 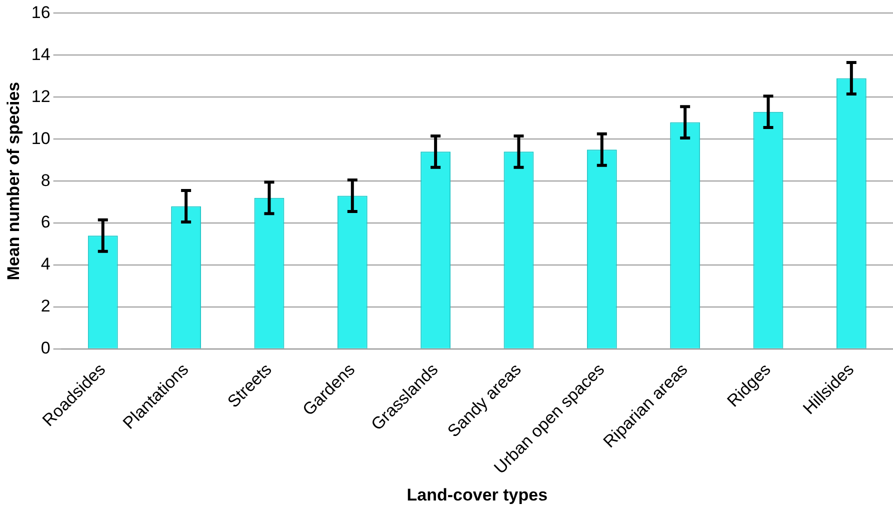 I want to click on y-tick-label: 2, so click(x=45, y=306).